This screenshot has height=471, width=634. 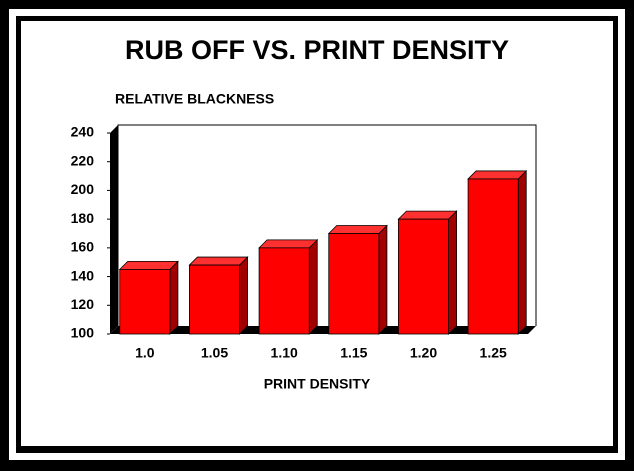 What do you see at coordinates (145, 353) in the screenshot?
I see `x-tick-label: 1.0` at bounding box center [145, 353].